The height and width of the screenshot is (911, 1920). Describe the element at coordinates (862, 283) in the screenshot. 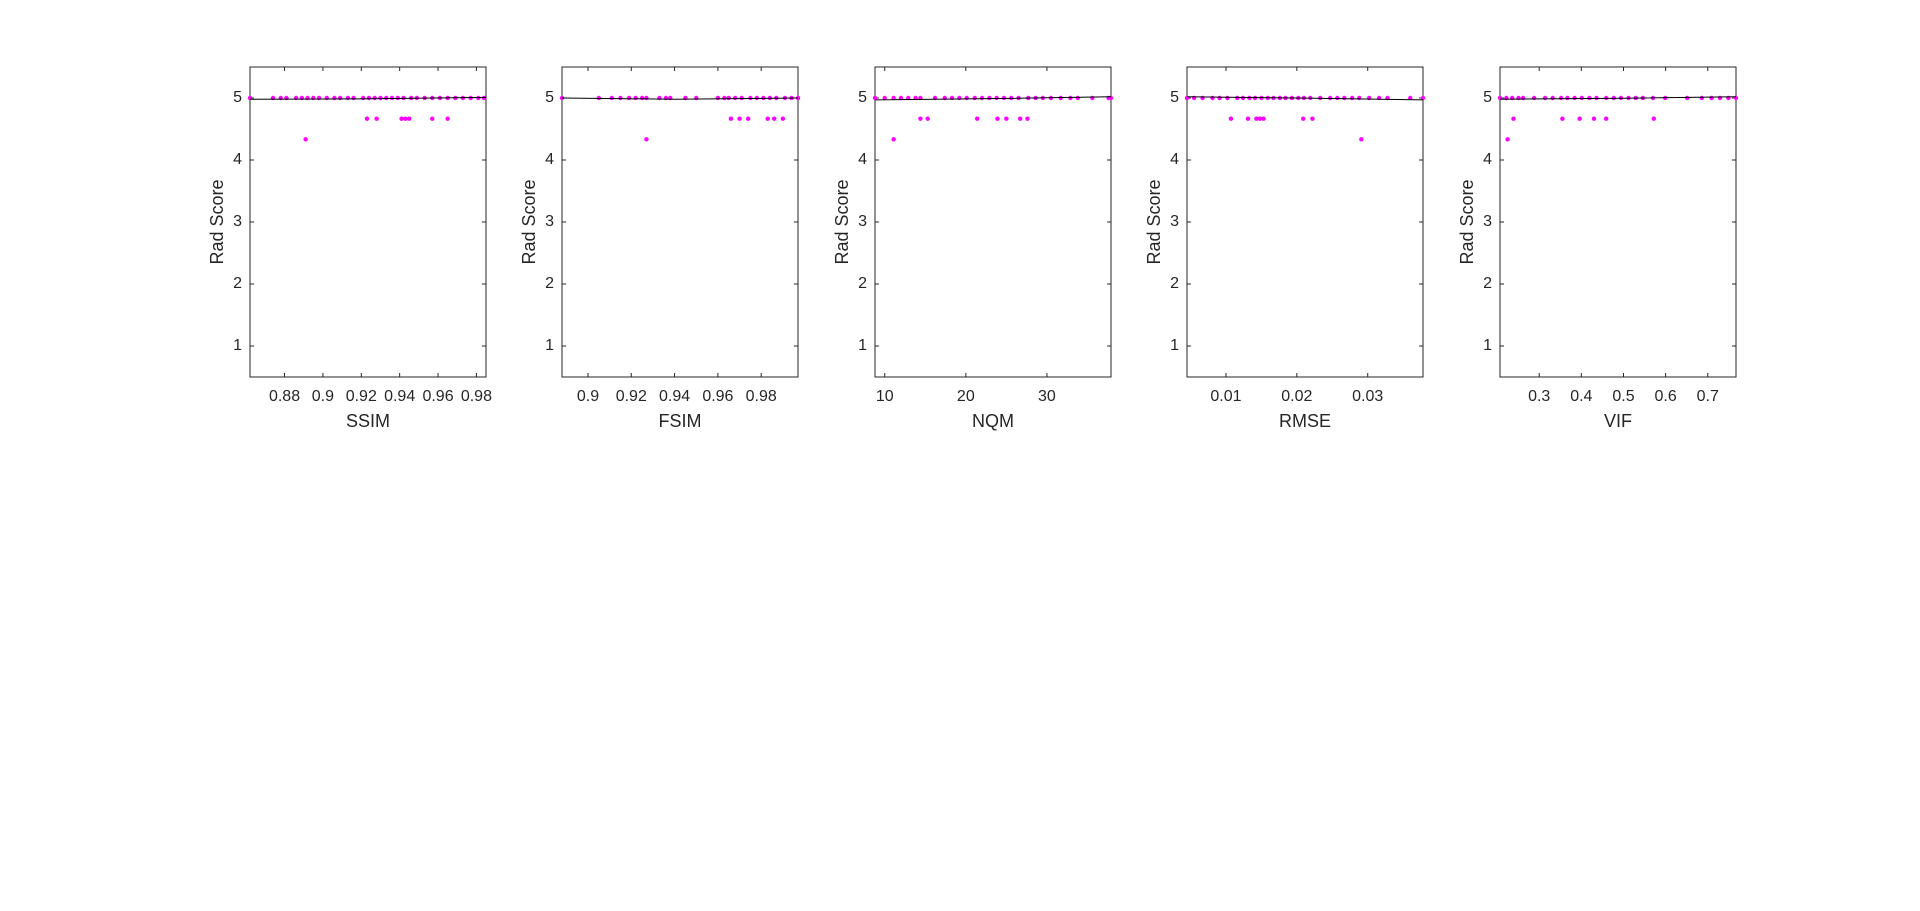

I see `y-tick-label: 2` at that location.